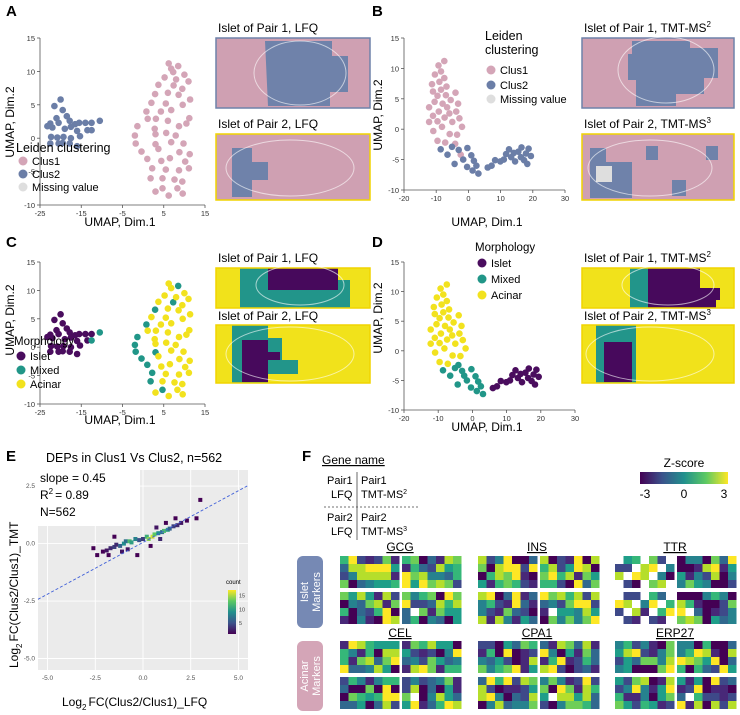 The image size is (740, 715). What do you see at coordinates (119, 129) in the screenshot?
I see `panel-a-points` at bounding box center [119, 129].